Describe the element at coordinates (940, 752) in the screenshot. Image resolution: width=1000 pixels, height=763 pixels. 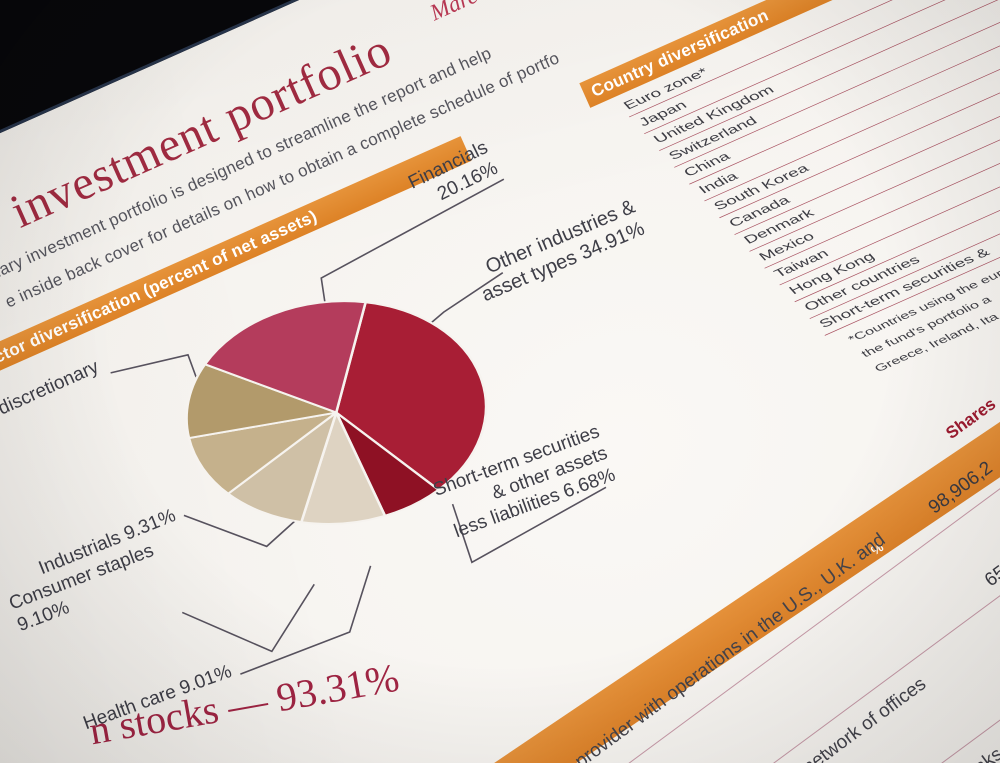
I see `holding-description-fragment: d's largest banks.` at that location.